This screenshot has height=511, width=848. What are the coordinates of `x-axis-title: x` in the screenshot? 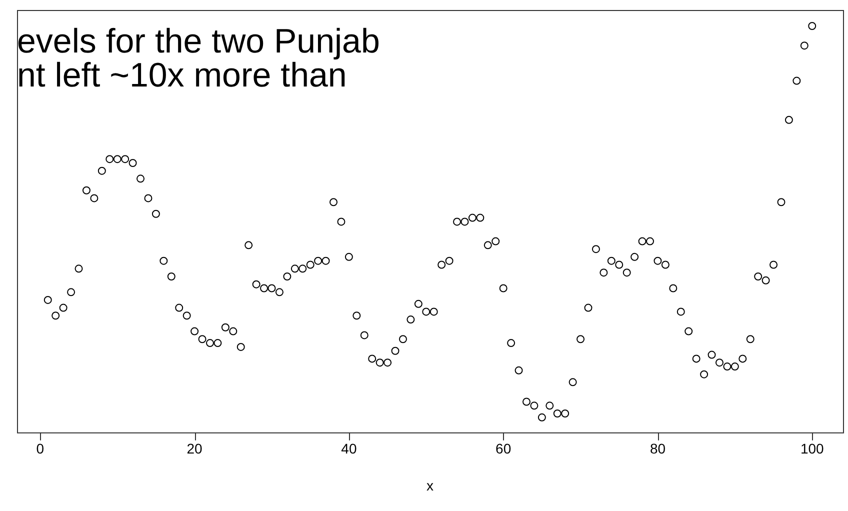 It's located at (430, 485).